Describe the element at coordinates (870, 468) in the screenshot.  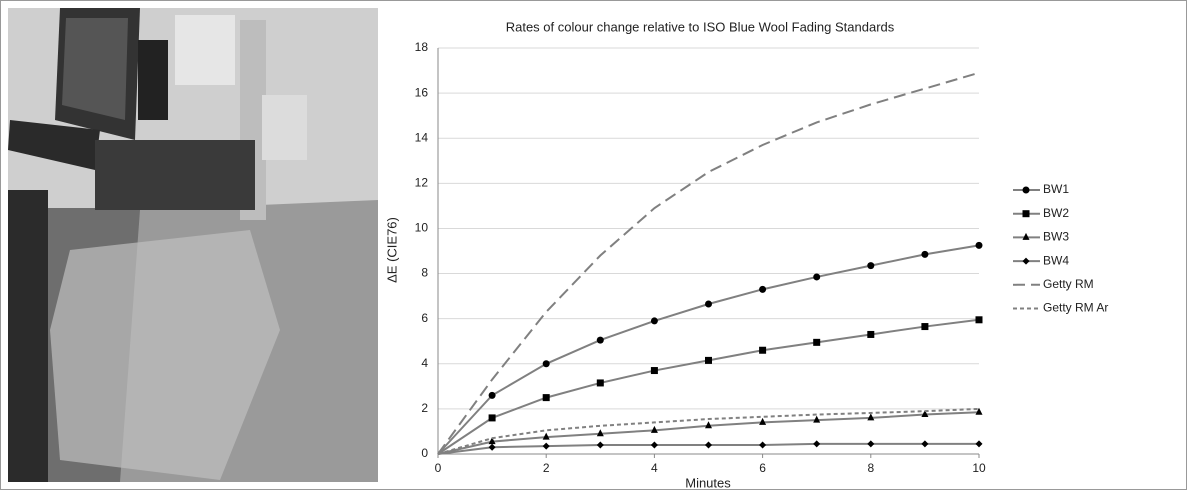
I see `x-tick-label: 8` at that location.